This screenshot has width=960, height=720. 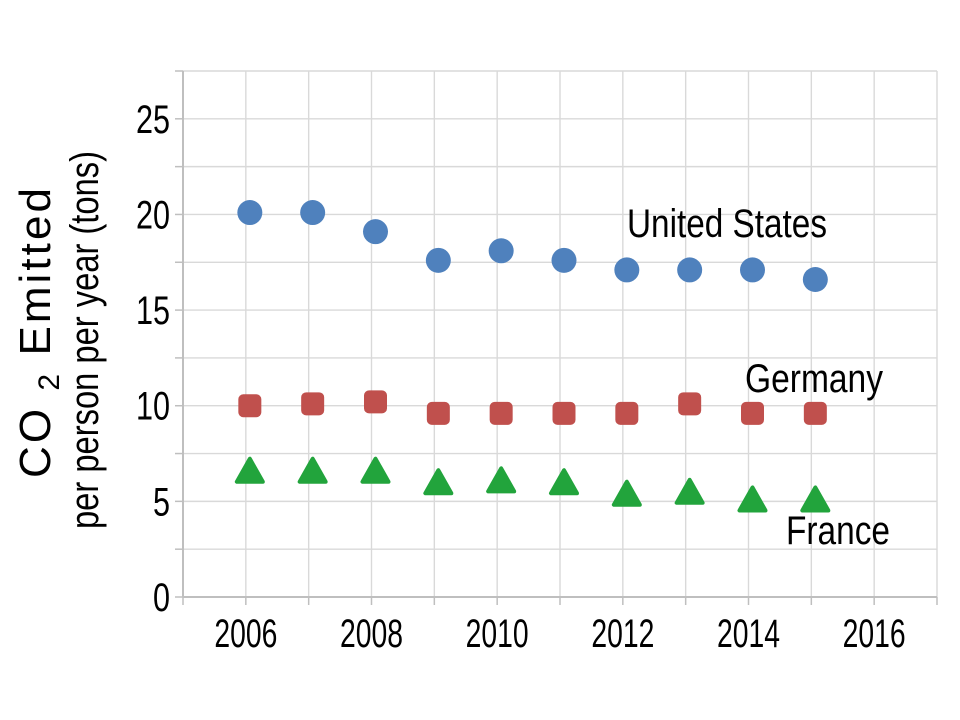 I want to click on y-tick-label: 0, so click(x=161, y=598).